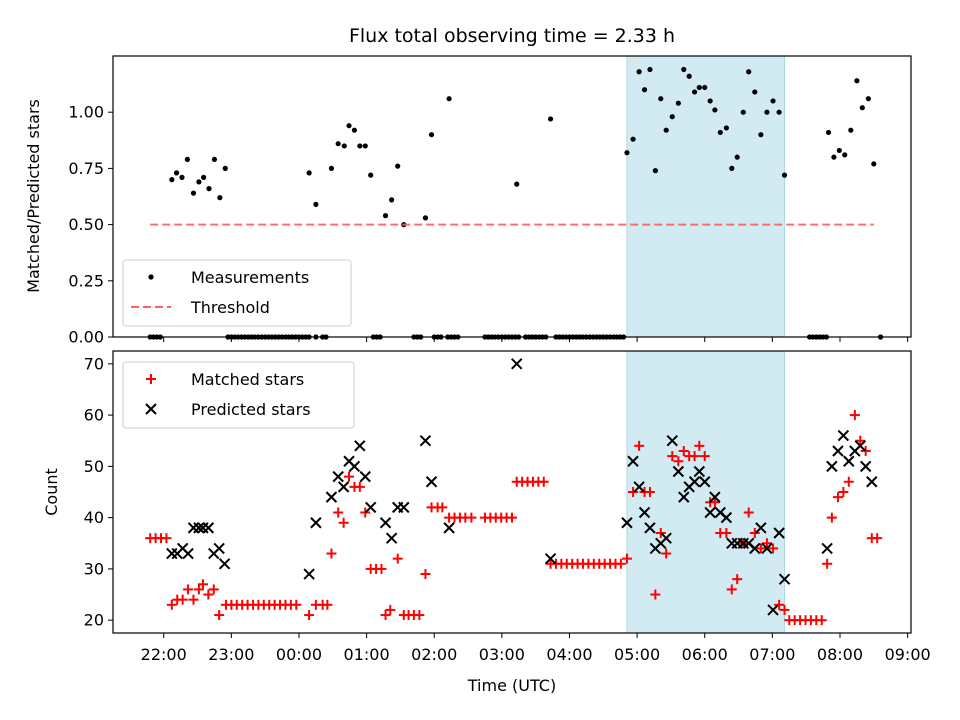 The height and width of the screenshot is (720, 960). I want to click on x-tick-label: 23:00, so click(231, 654).